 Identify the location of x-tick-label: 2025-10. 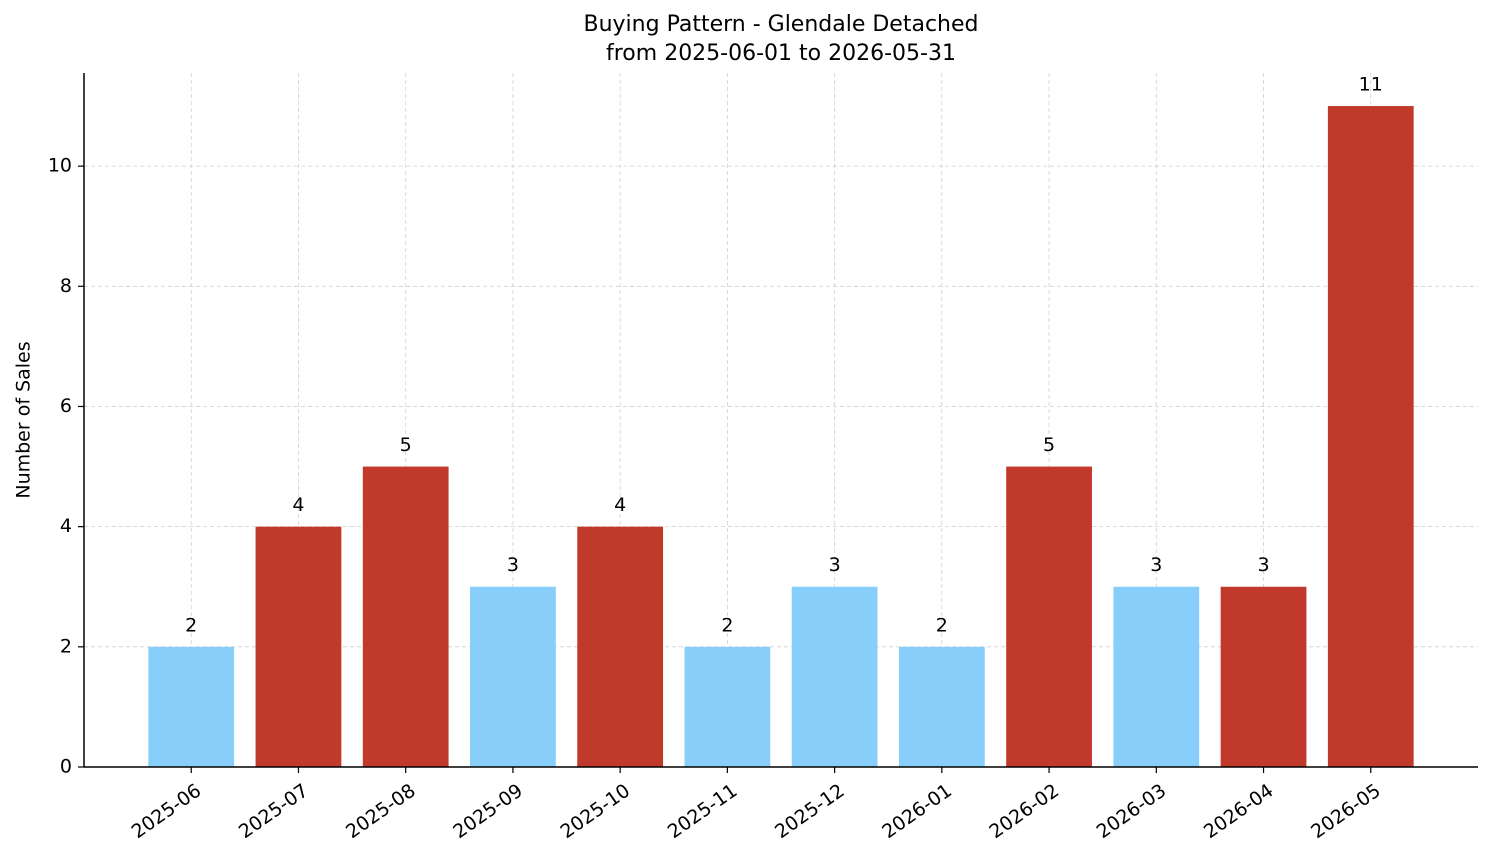
(596, 812).